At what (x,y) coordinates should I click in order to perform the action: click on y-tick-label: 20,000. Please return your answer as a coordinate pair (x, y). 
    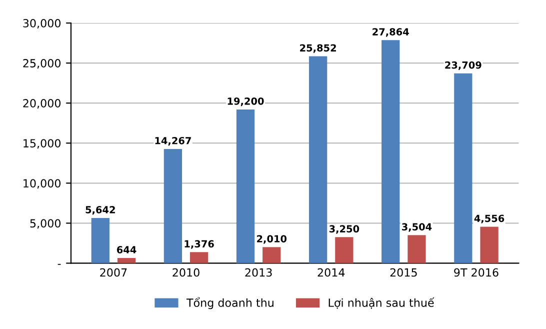
    Looking at the image, I should click on (42, 104).